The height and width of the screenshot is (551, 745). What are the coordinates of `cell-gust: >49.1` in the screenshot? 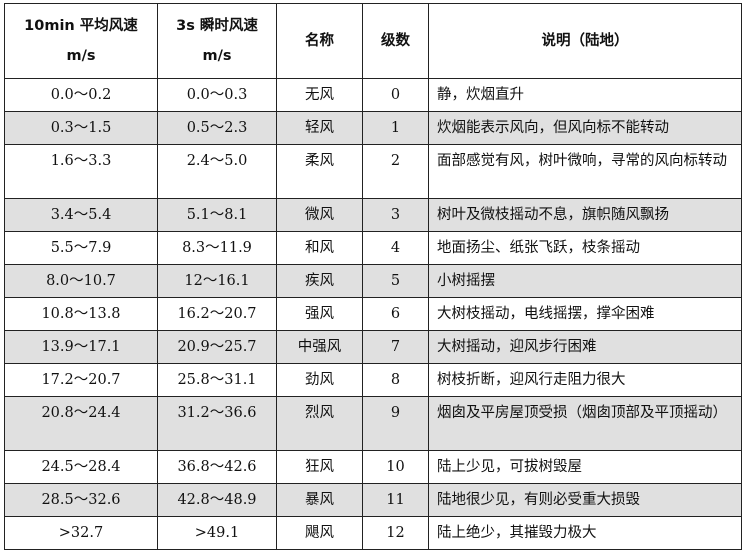 It's located at (217, 533).